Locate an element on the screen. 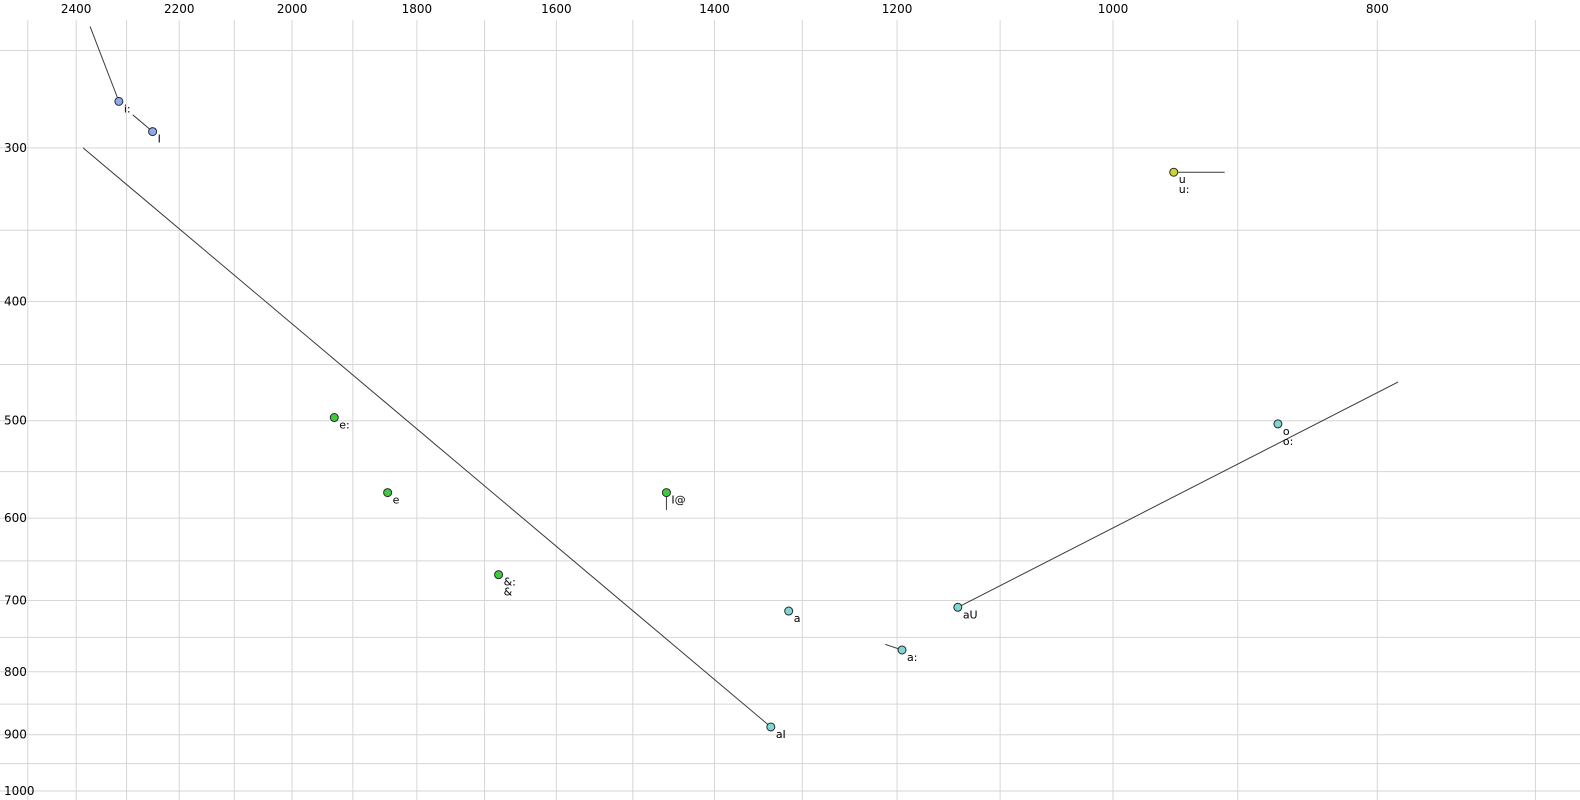 The width and height of the screenshot is (1580, 800). vowel-label: a is located at coordinates (797, 618).